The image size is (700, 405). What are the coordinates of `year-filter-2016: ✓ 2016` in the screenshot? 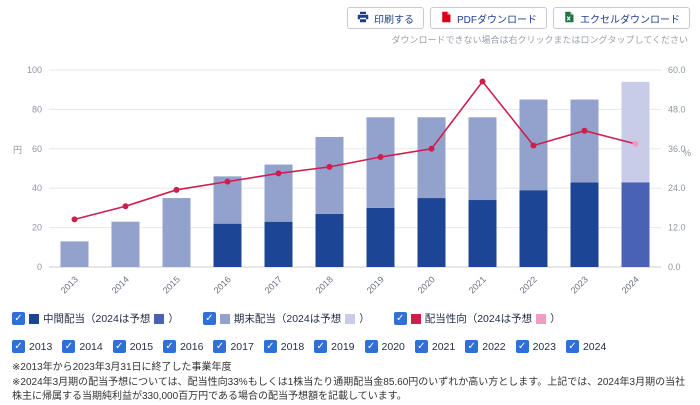 It's located at (183, 346).